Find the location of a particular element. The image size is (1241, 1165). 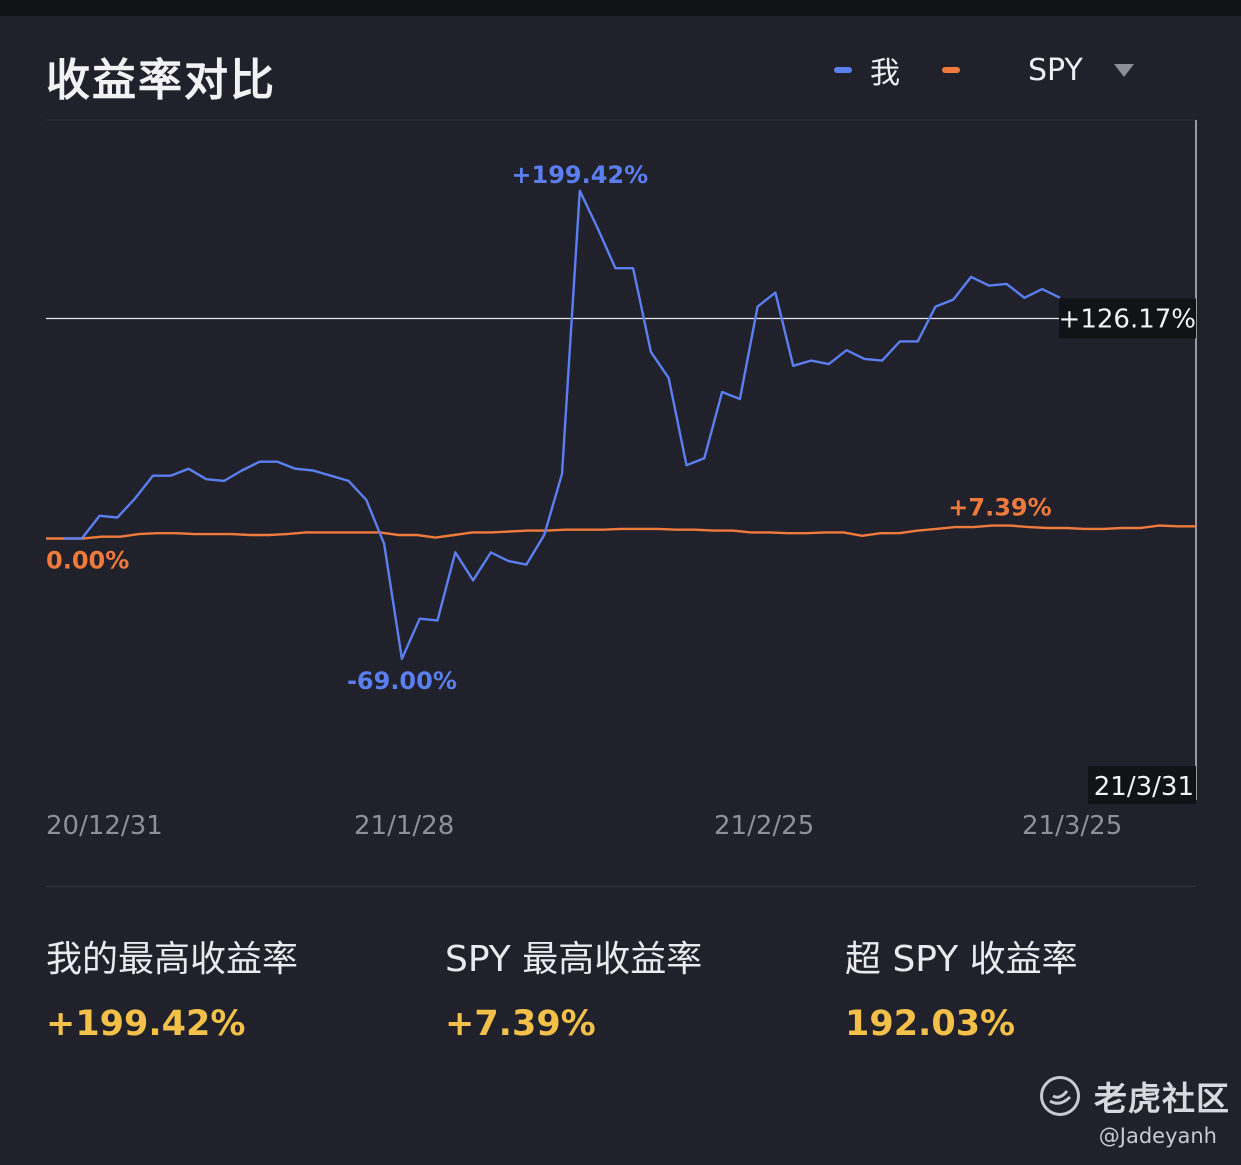

legend-swatch-me is located at coordinates (843, 70).